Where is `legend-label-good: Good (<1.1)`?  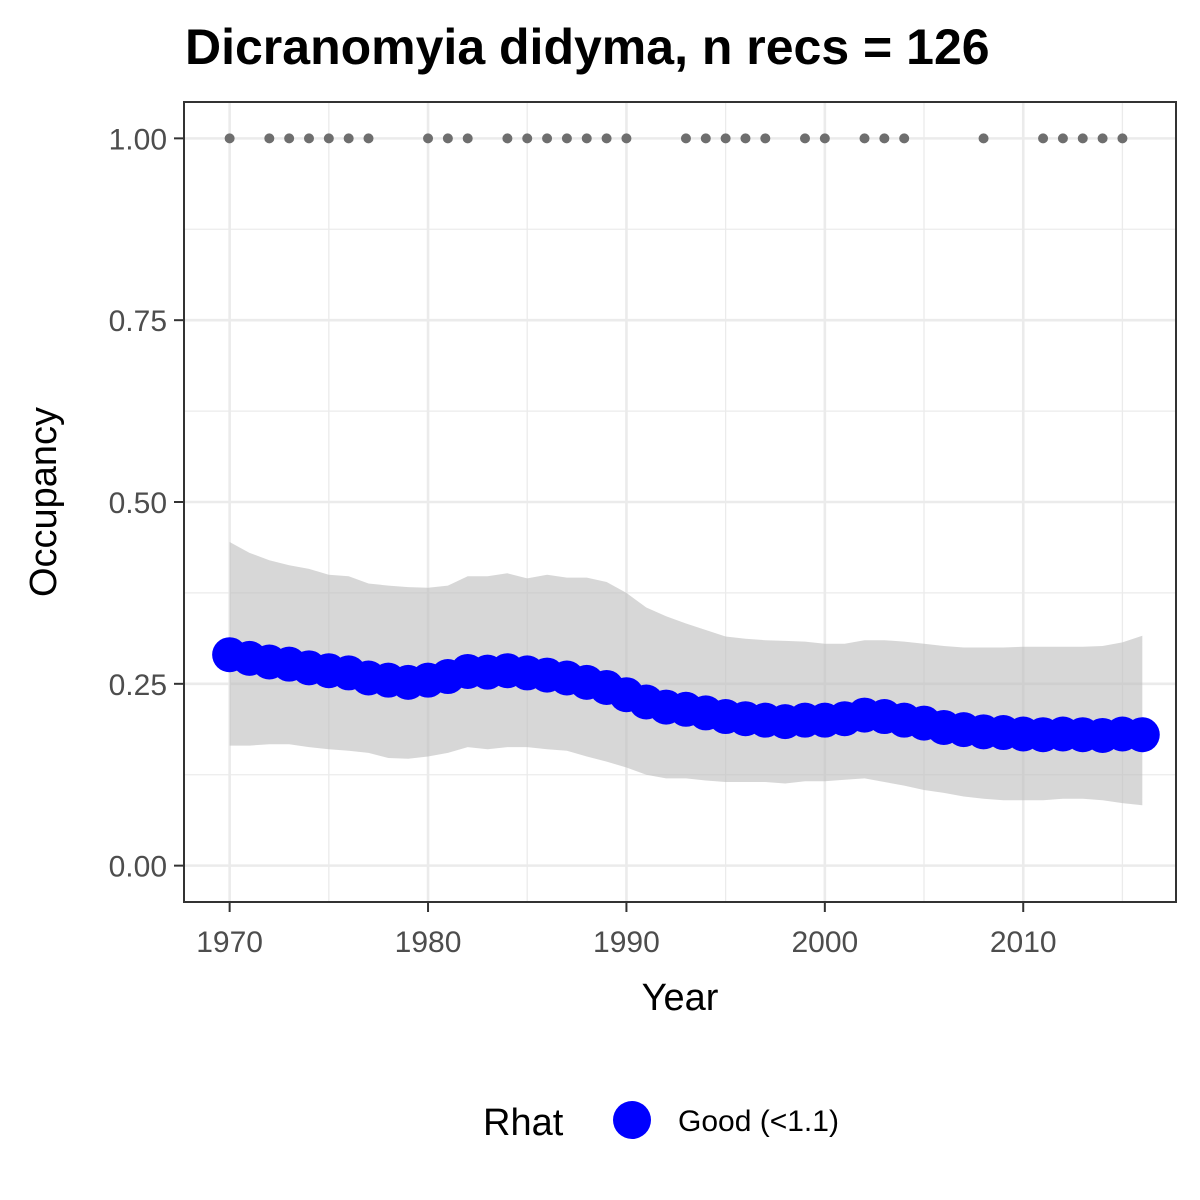 legend-label-good: Good (<1.1) is located at coordinates (758, 1121).